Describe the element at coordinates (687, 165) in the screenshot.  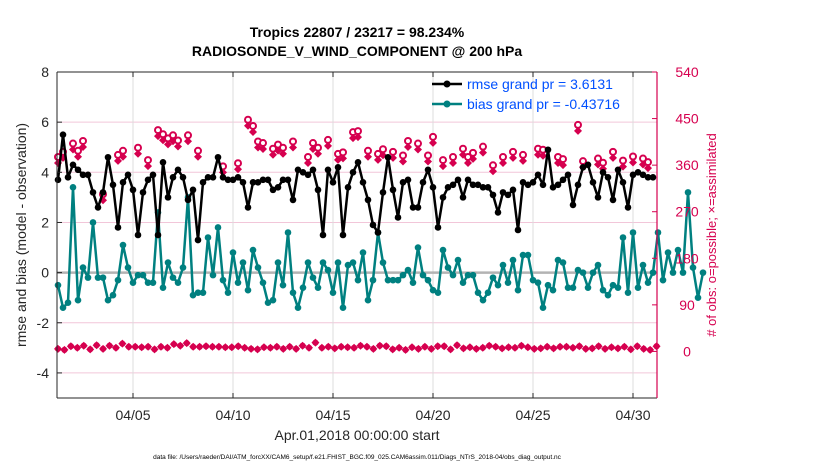
I see `y2-tick-label: 360` at that location.